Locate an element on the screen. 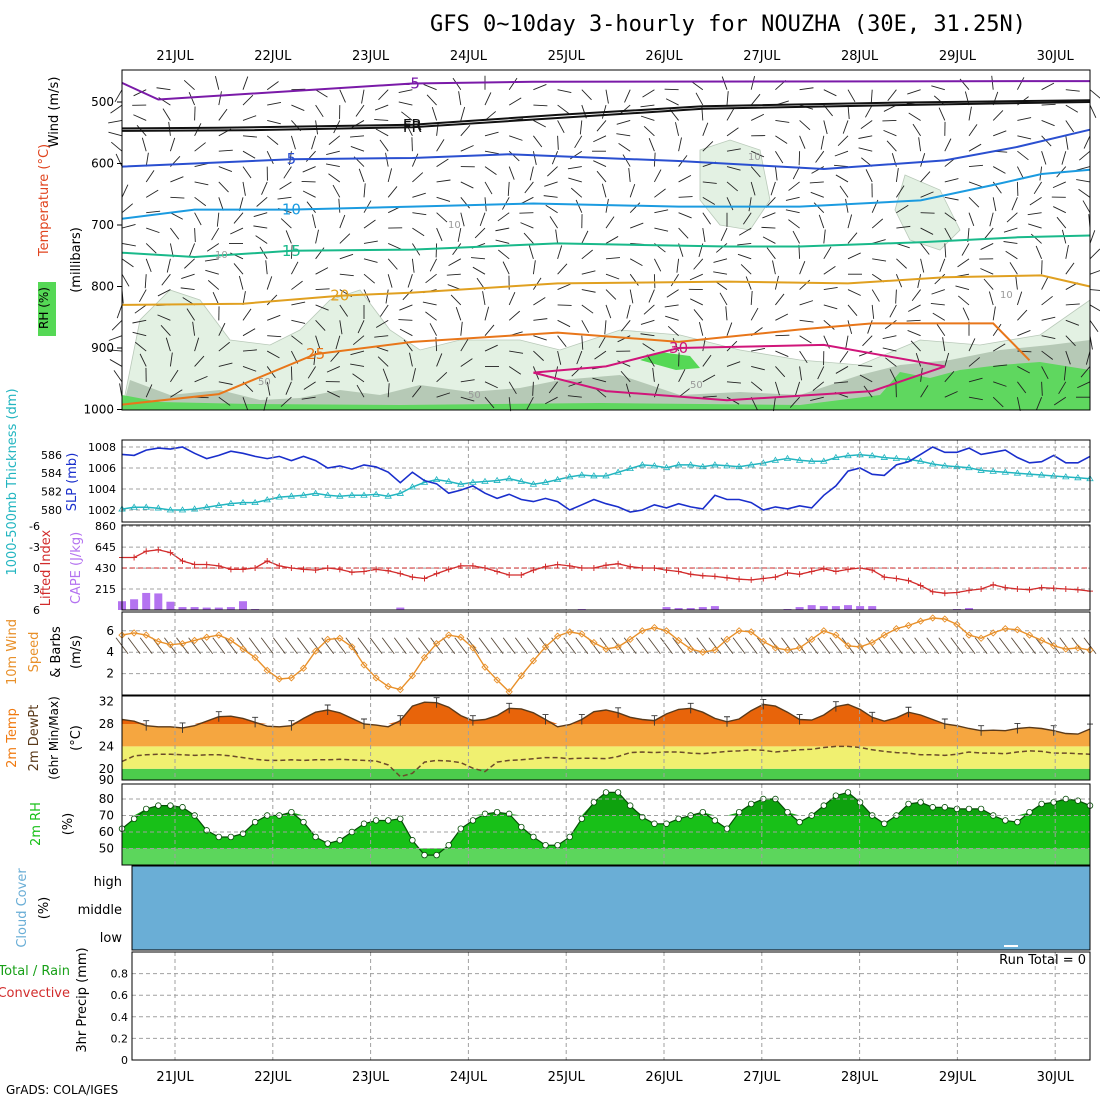 This screenshot has width=1100, height=1100. ylabel-lifted-index: Lifted Index is located at coordinates (46, 567).